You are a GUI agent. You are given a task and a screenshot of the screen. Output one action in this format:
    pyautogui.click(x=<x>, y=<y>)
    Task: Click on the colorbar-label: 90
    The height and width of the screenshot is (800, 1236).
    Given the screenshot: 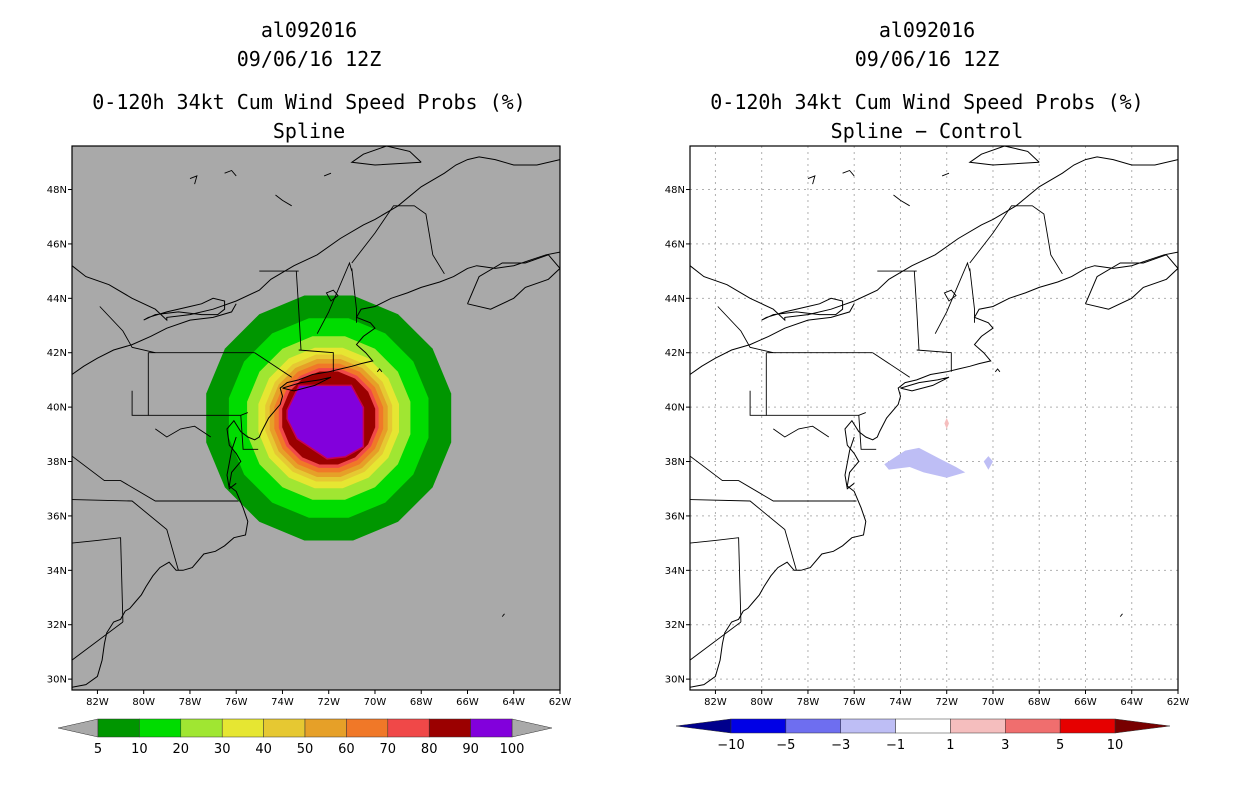 What is the action you would take?
    pyautogui.click(x=470, y=749)
    